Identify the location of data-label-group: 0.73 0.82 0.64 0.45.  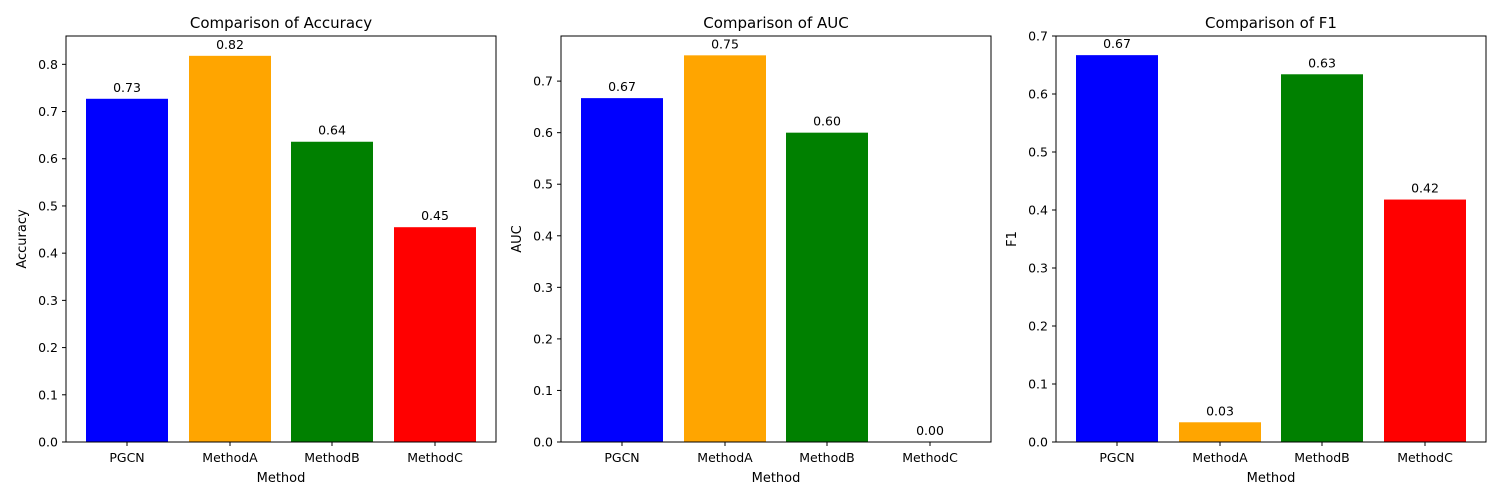
(281, 130).